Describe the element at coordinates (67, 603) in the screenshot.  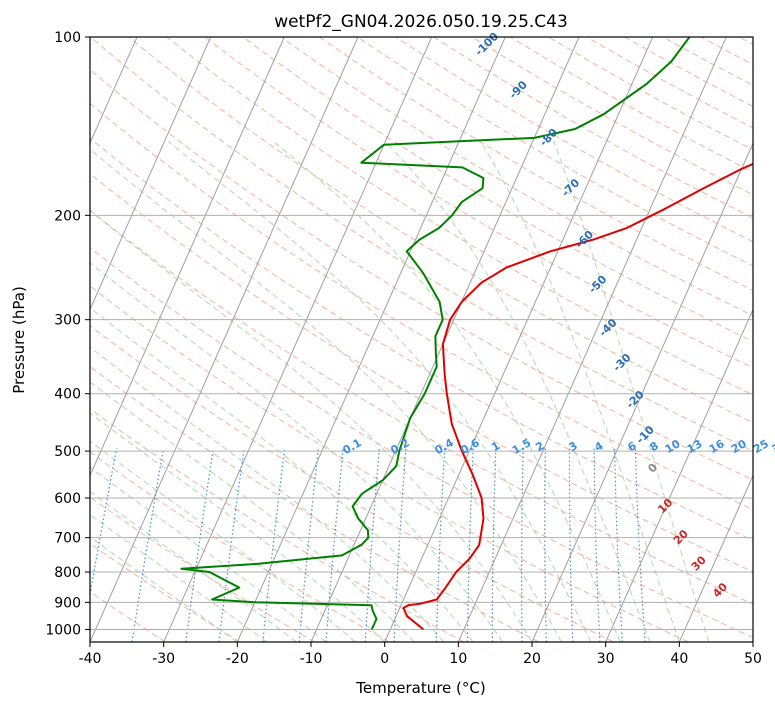
I see `y-tick-label: 900` at that location.